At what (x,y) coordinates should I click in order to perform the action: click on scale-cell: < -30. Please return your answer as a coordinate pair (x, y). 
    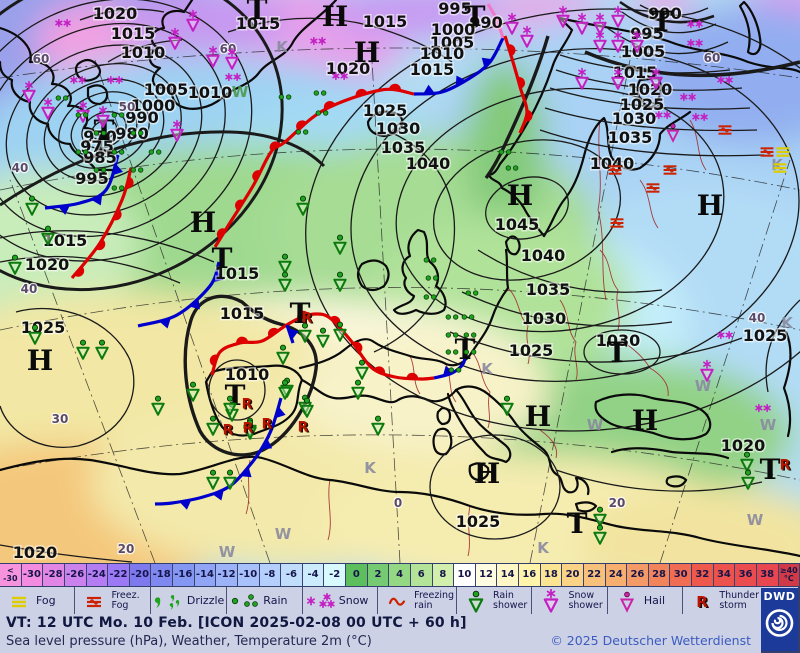
    Looking at the image, I should click on (11, 575).